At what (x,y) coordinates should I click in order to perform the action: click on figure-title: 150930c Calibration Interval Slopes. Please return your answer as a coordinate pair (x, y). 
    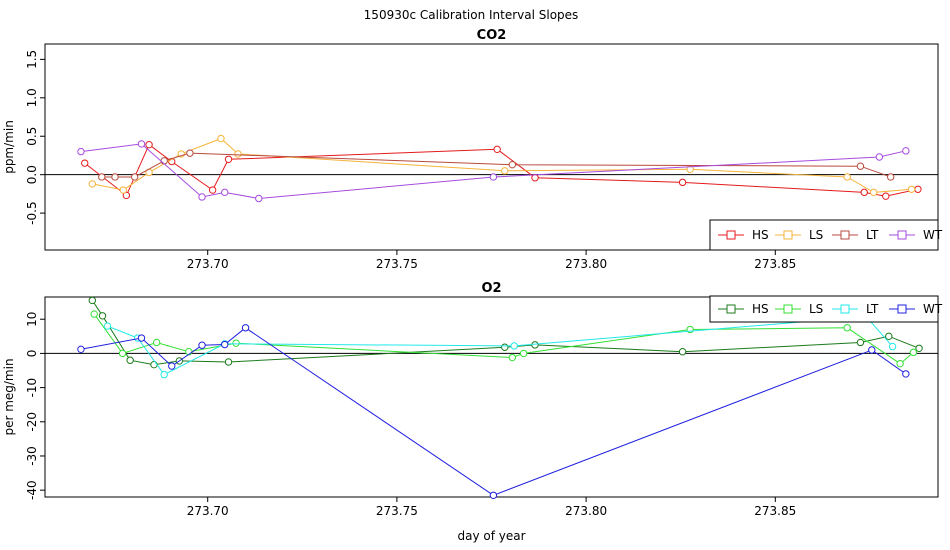
    Looking at the image, I should click on (471, 15).